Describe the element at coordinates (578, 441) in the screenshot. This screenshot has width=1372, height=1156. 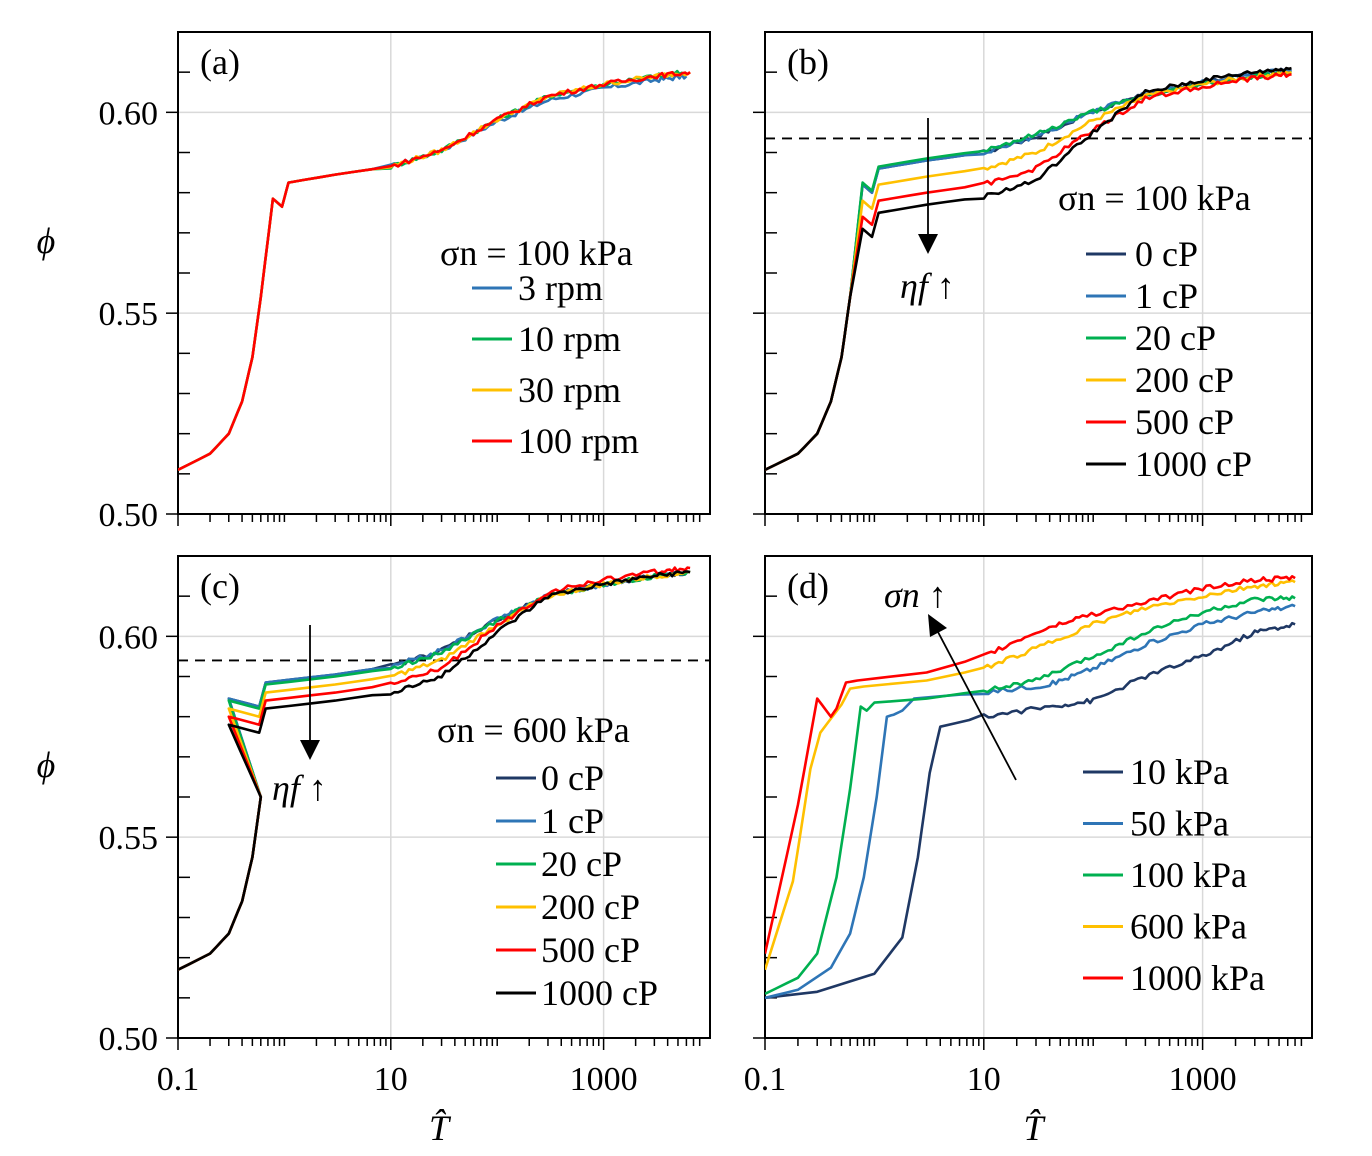
I see `legend-label: 100 rpm` at that location.